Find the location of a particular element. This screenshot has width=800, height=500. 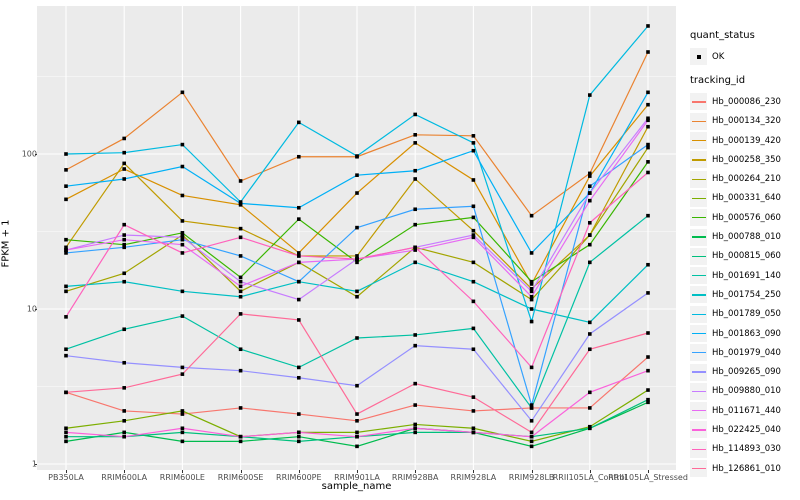

x-tick-label: RRIM928BA is located at coordinates (415, 477).